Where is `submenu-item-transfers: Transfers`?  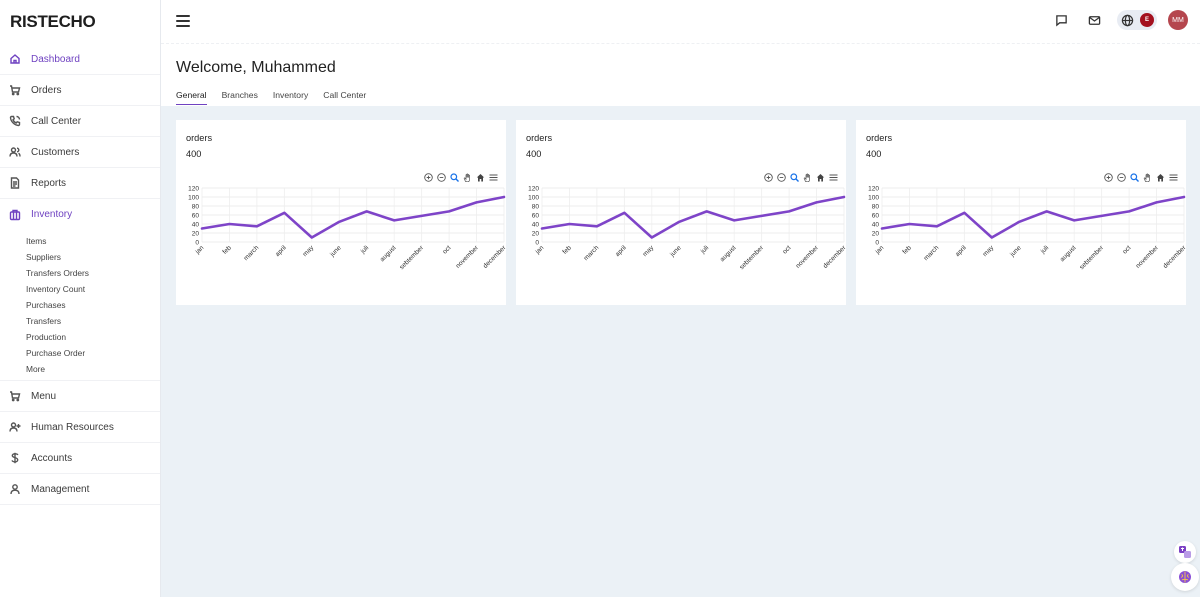 submenu-item-transfers: Transfers is located at coordinates (44, 321).